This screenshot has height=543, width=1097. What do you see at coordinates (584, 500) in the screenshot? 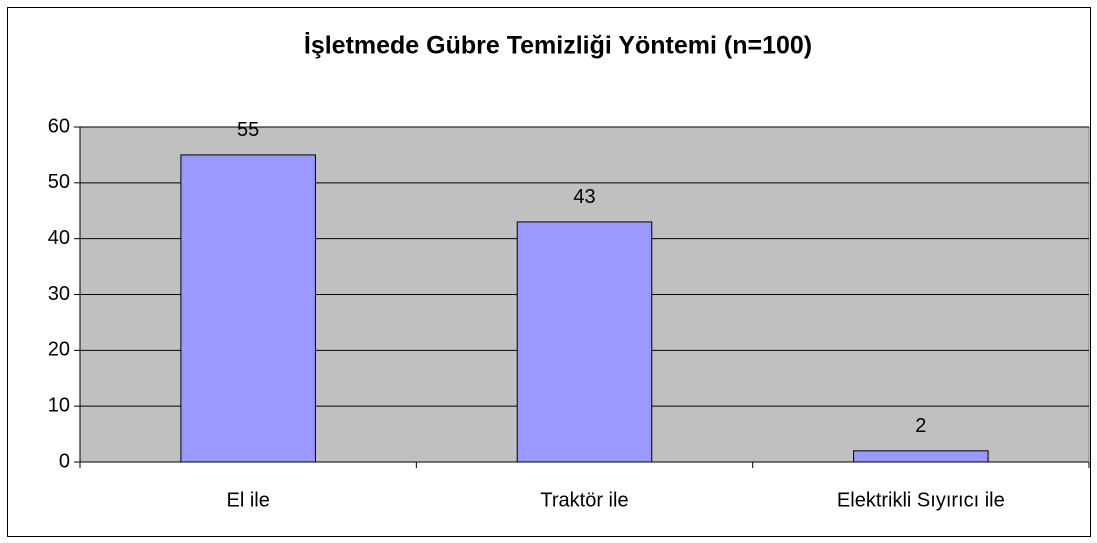
I see `x-tick-label: Traktör ile` at bounding box center [584, 500].